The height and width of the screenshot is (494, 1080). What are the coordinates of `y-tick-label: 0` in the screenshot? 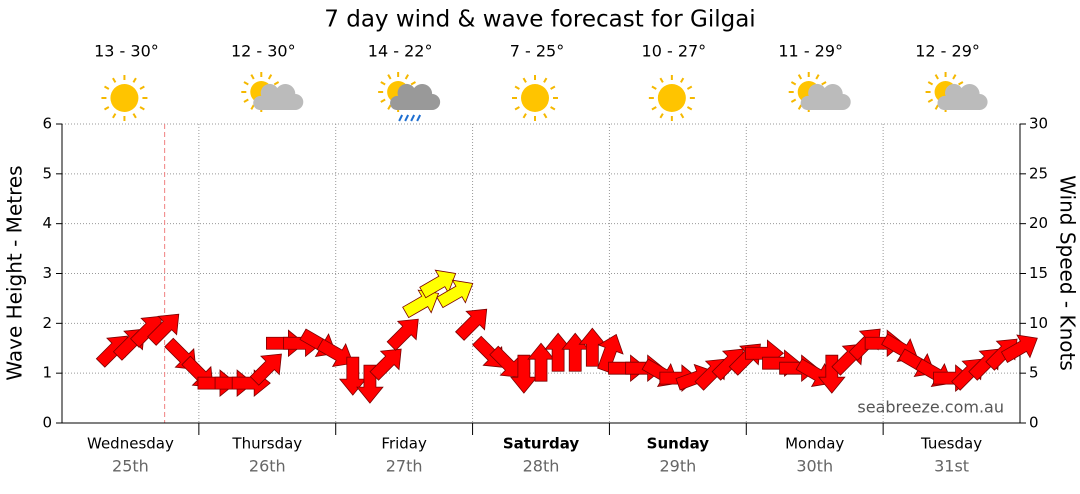 It's located at (47, 423).